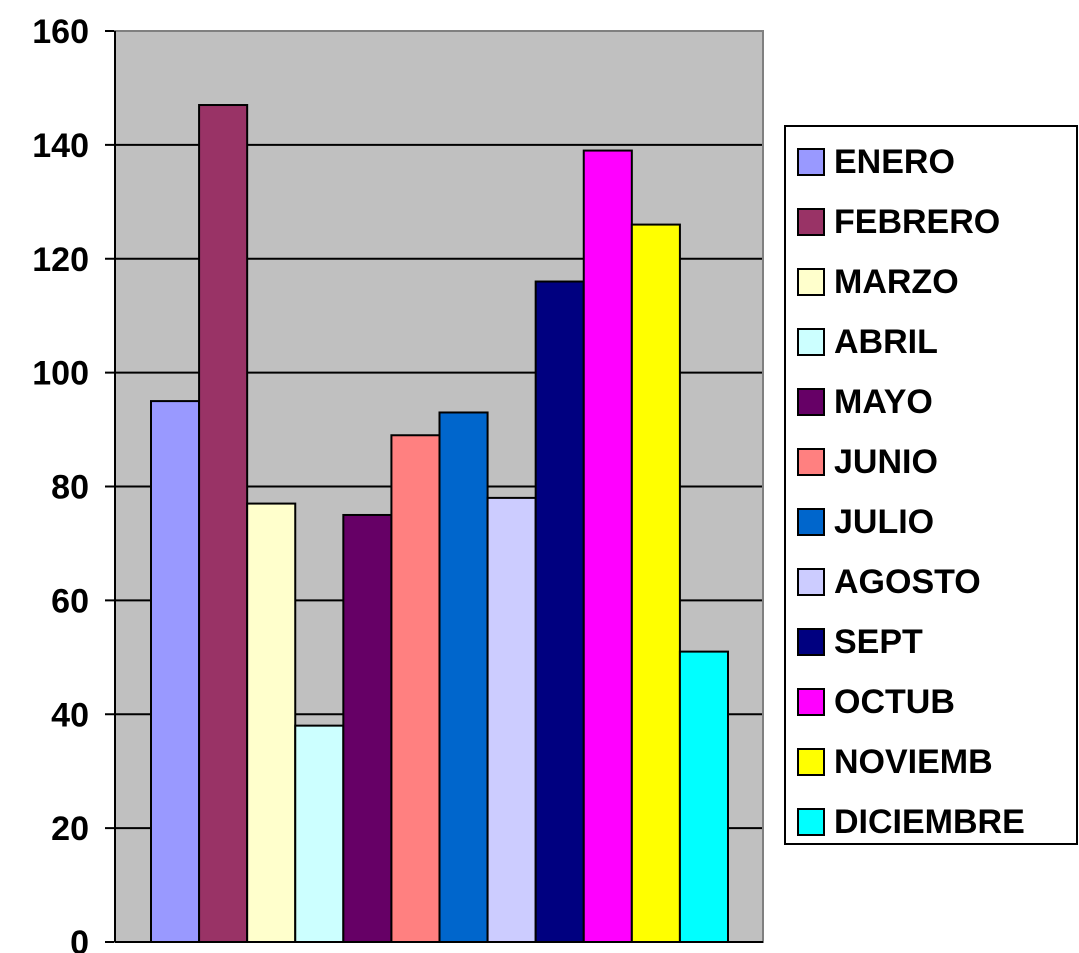 Image resolution: width=1079 pixels, height=953 pixels. What do you see at coordinates (811, 402) in the screenshot?
I see `legend-swatch-mayo` at bounding box center [811, 402].